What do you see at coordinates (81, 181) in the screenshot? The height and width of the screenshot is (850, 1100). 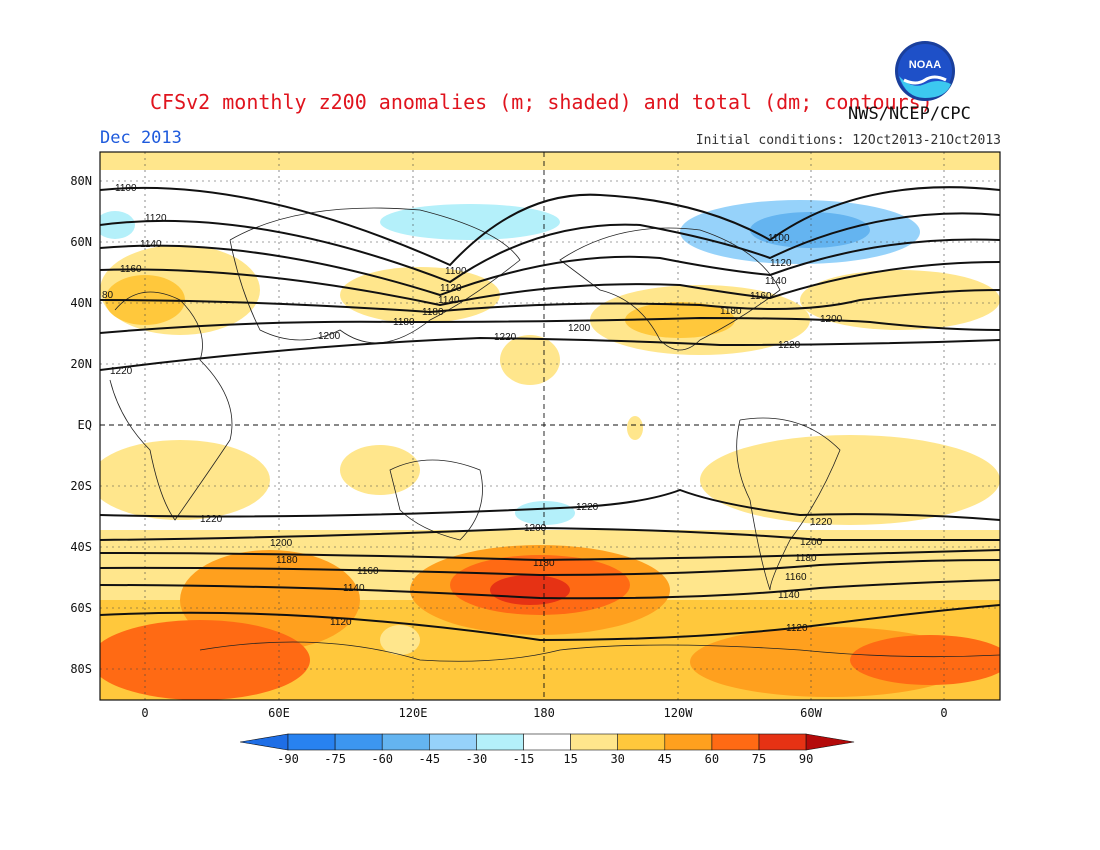 I see `lat-label-80n: 80N` at bounding box center [81, 181].